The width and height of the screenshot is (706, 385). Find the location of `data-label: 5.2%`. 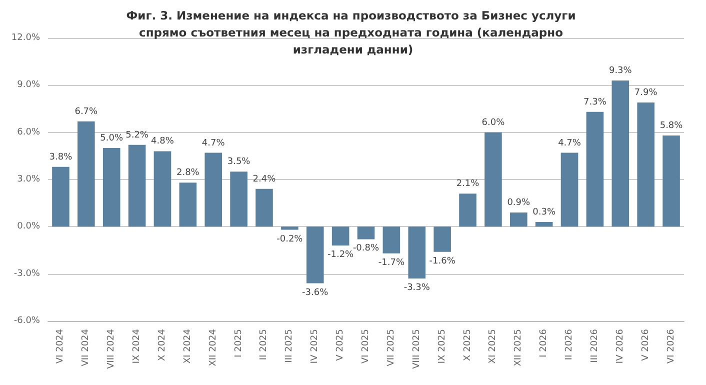

data-label: 5.2% is located at coordinates (137, 135).